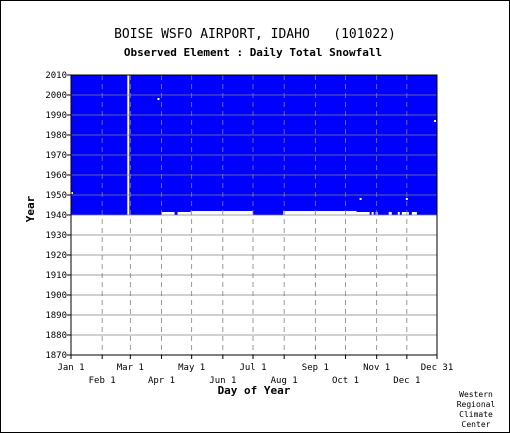  Describe the element at coordinates (56, 236) in the screenshot. I see `y-tick-label-1930: 1930` at that location.